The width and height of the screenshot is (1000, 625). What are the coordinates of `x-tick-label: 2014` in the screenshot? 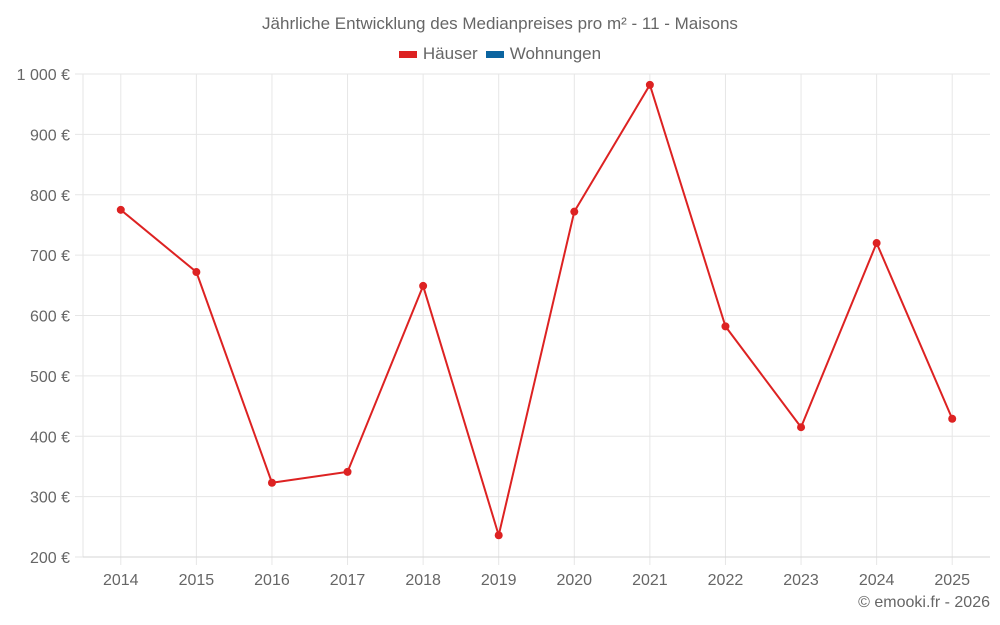 It's located at (121, 580).